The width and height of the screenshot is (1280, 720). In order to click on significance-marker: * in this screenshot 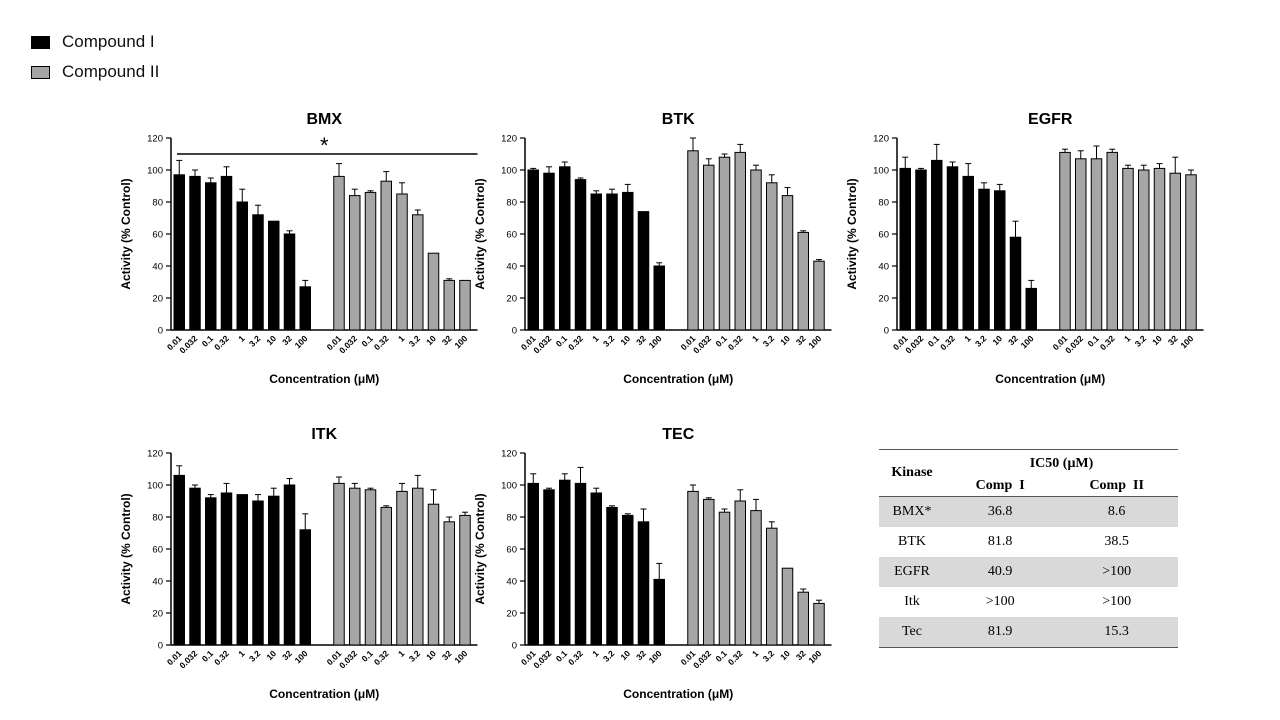, I will do `click(324, 145)`.